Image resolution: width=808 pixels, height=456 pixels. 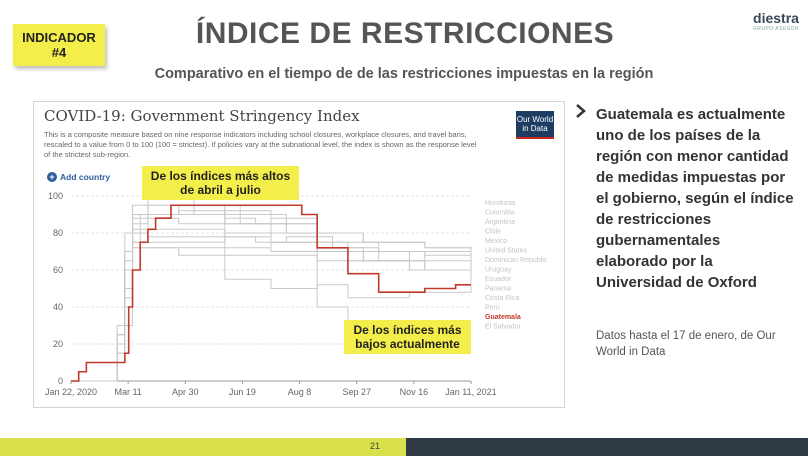 I want to click on legend-entry: El Salvador, so click(x=503, y=327).